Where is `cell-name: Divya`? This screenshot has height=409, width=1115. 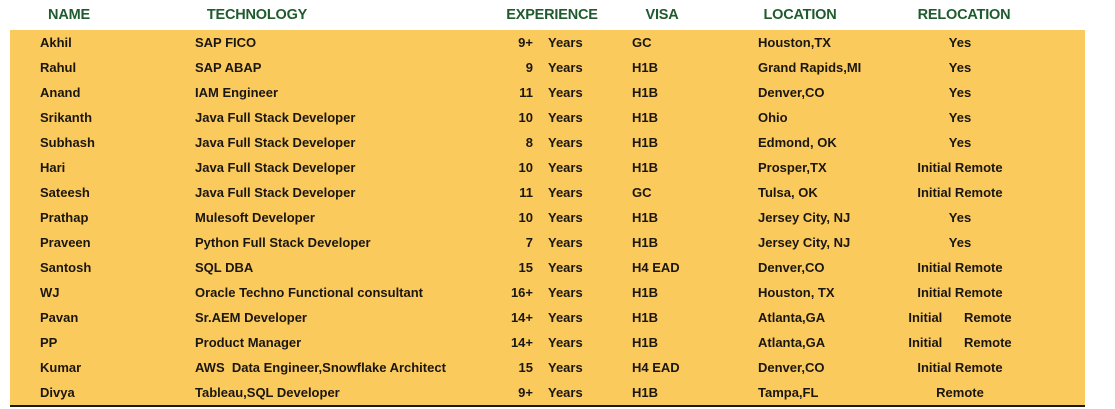 cell-name: Divya is located at coordinates (57, 392).